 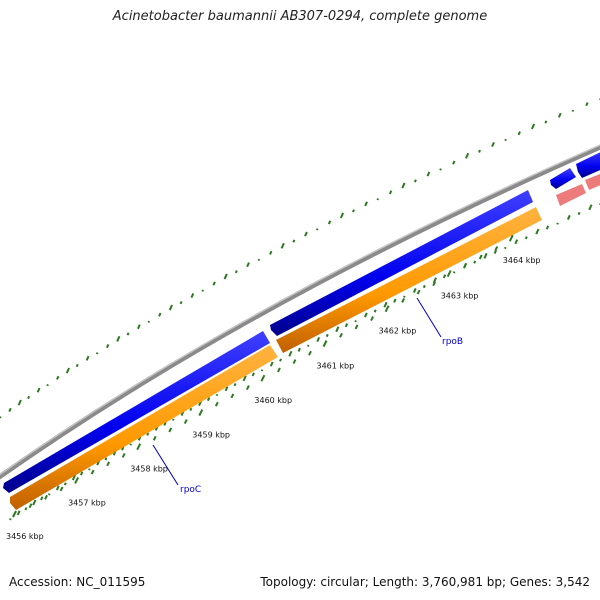 I want to click on rpob-leader-line, so click(x=429, y=317).